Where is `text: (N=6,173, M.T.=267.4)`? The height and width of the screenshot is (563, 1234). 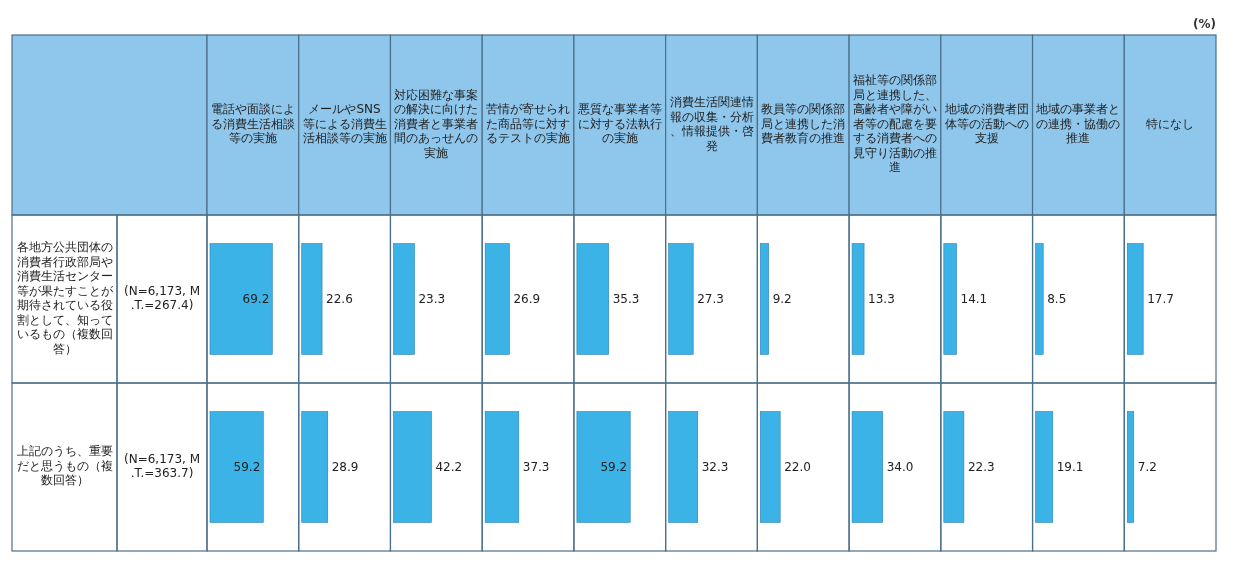 text: (N=6,173, M.T.=267.4) is located at coordinates (162, 298).